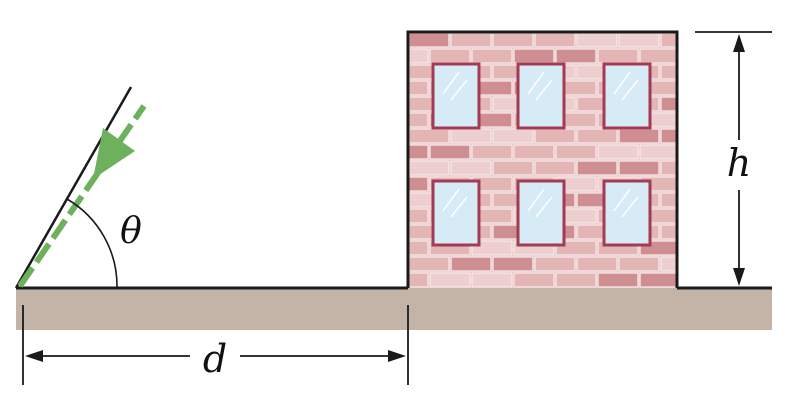 Image resolution: width=792 pixels, height=404 pixels. What do you see at coordinates (739, 163) in the screenshot?
I see `height-label: h` at bounding box center [739, 163].